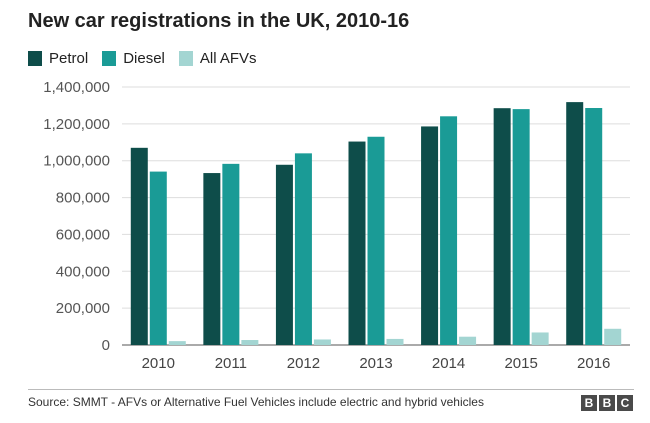  Describe the element at coordinates (250, 342) in the screenshot. I see `bar-all-afvs-2011` at that location.